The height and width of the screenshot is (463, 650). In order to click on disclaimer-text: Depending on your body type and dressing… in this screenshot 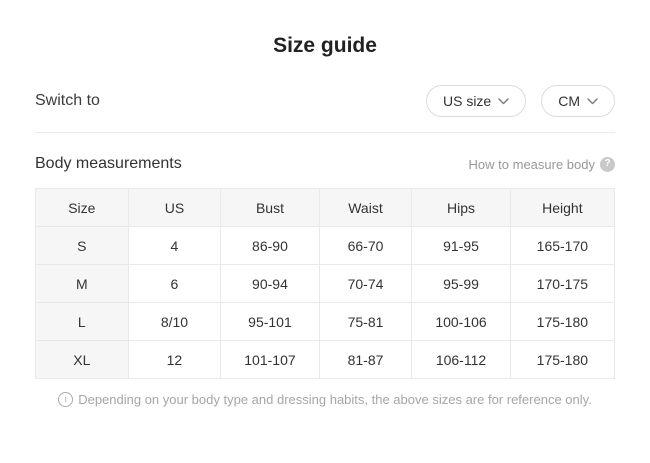, I will do `click(335, 399)`.